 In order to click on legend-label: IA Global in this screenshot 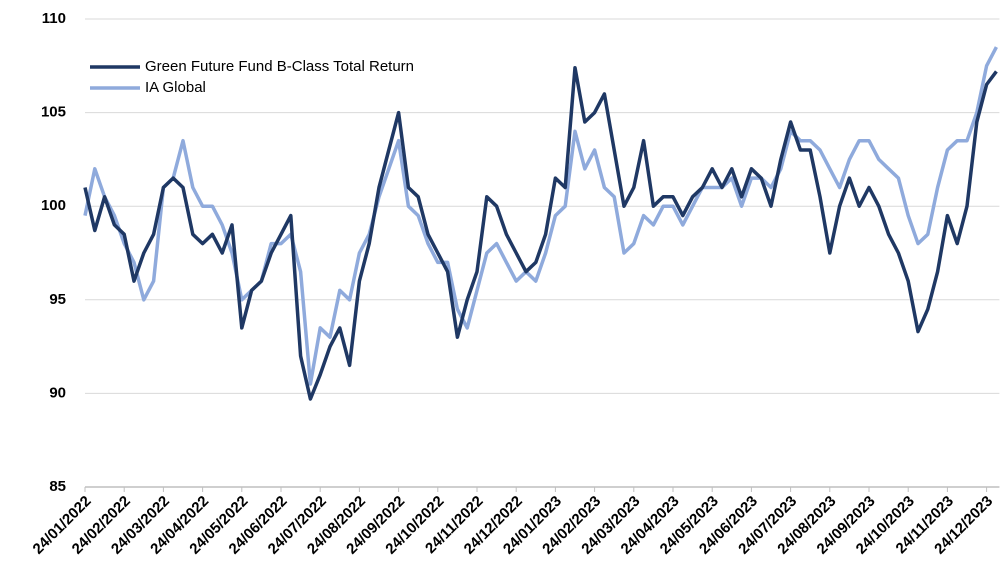, I will do `click(175, 87)`.